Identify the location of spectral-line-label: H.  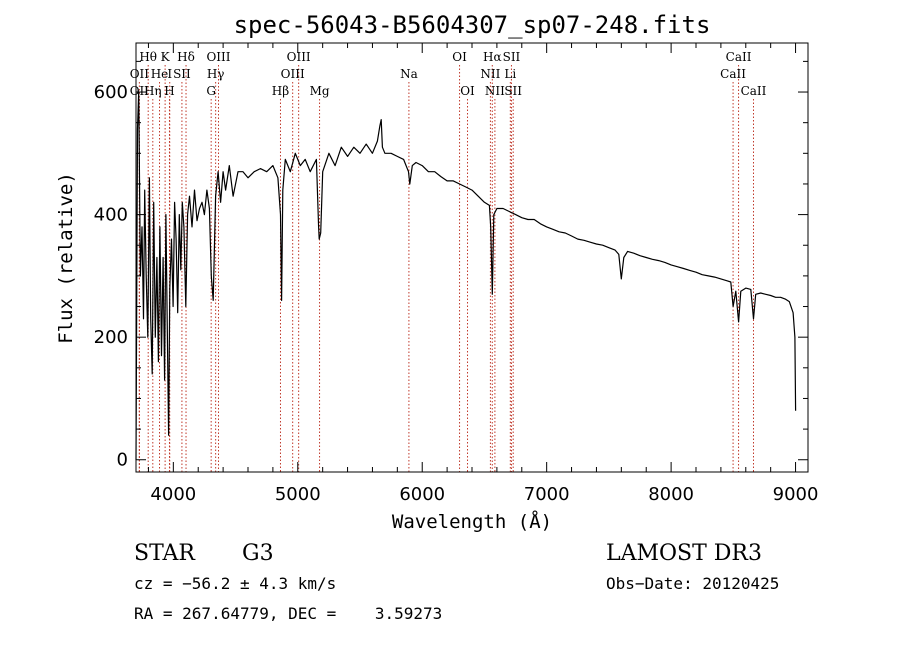
(169, 91).